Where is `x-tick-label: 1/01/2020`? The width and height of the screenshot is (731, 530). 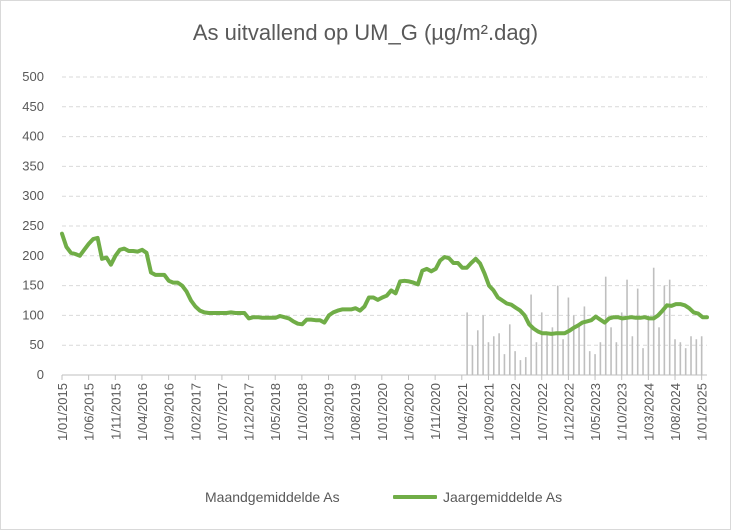
x-tick-label: 1/01/2020 is located at coordinates (382, 412).